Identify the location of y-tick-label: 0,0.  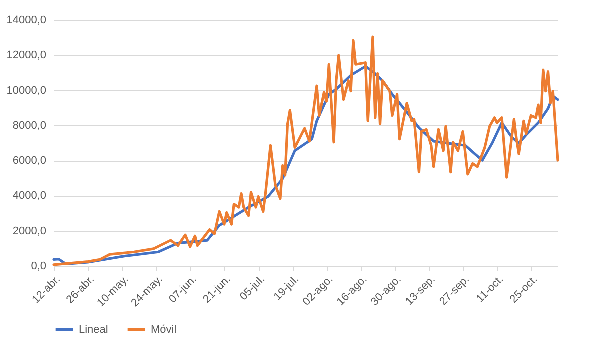
(38, 266).